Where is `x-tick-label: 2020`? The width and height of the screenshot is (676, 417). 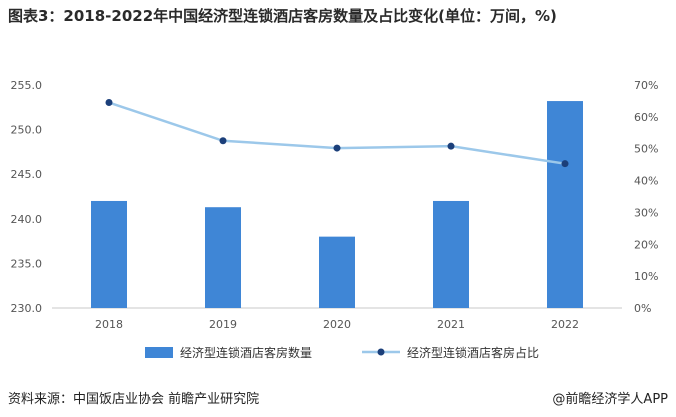
x-tick-label: 2020 is located at coordinates (337, 324).